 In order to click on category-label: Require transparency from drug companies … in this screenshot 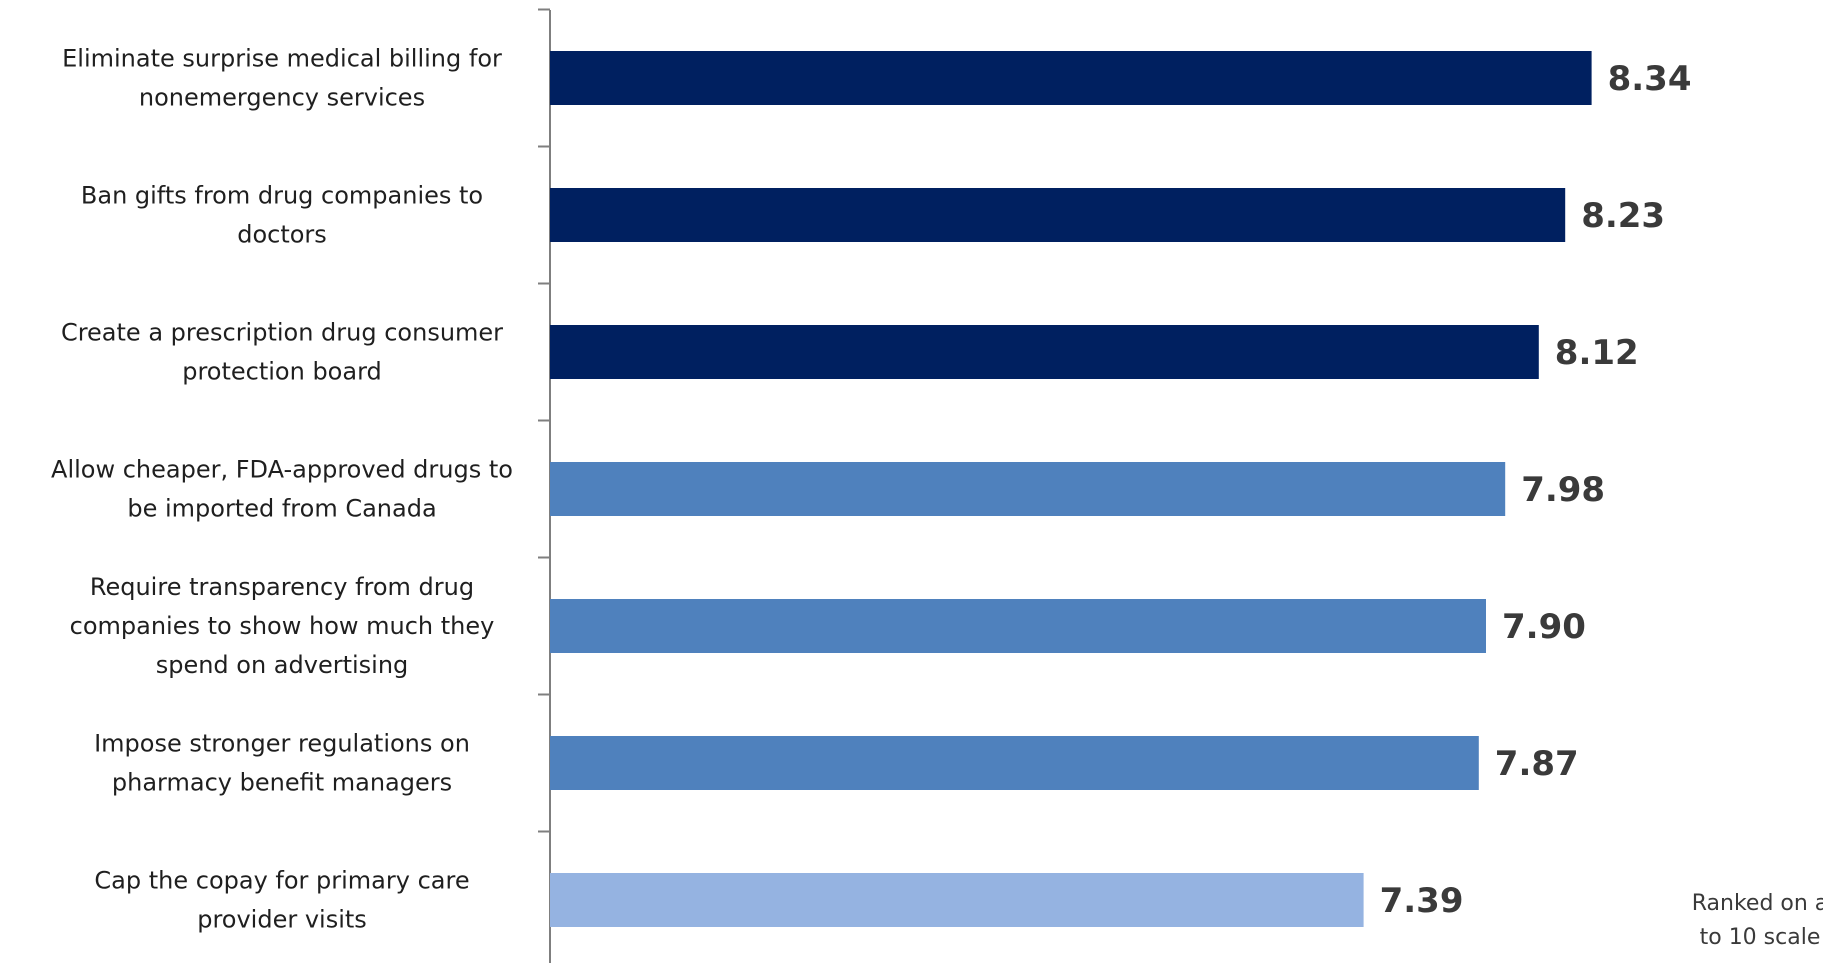, I will do `click(282, 626)`.